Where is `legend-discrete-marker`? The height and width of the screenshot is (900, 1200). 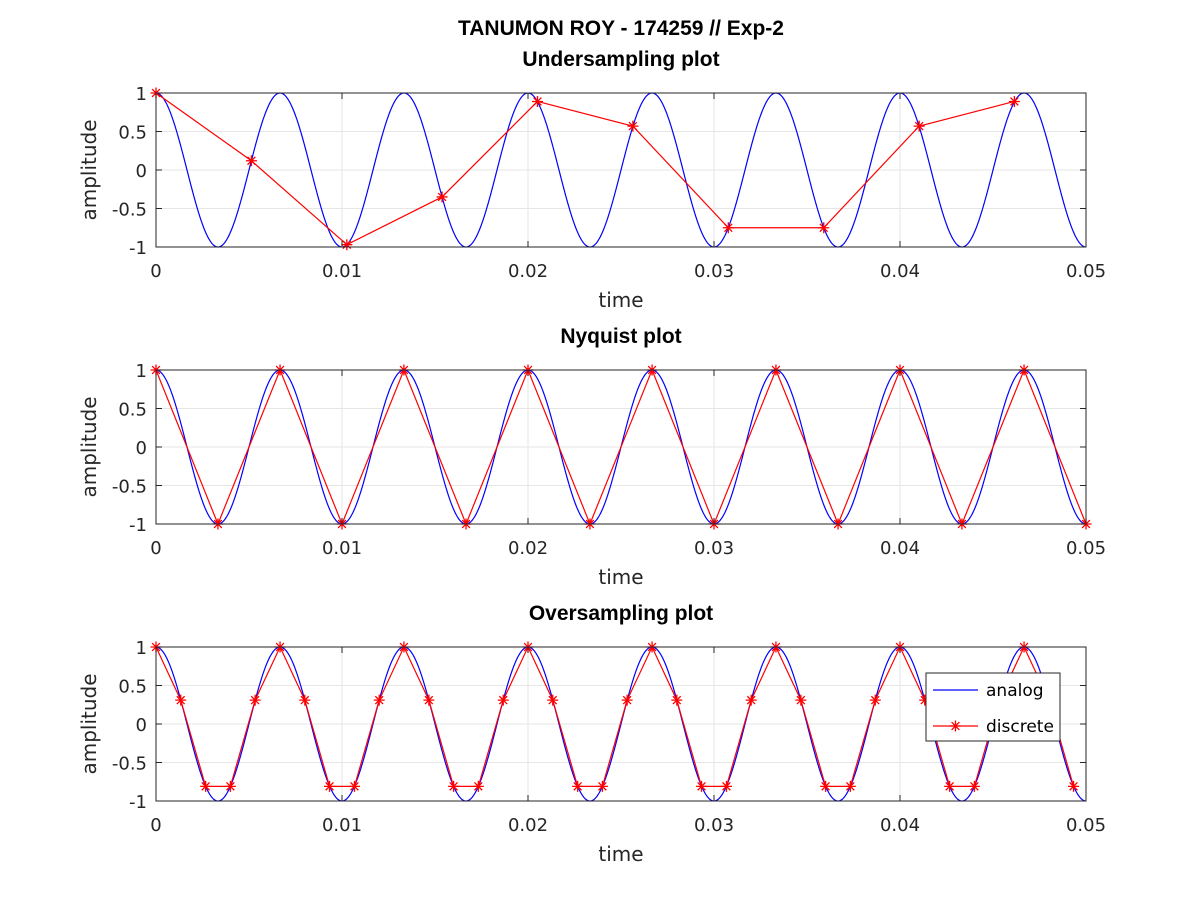 legend-discrete-marker is located at coordinates (955, 726).